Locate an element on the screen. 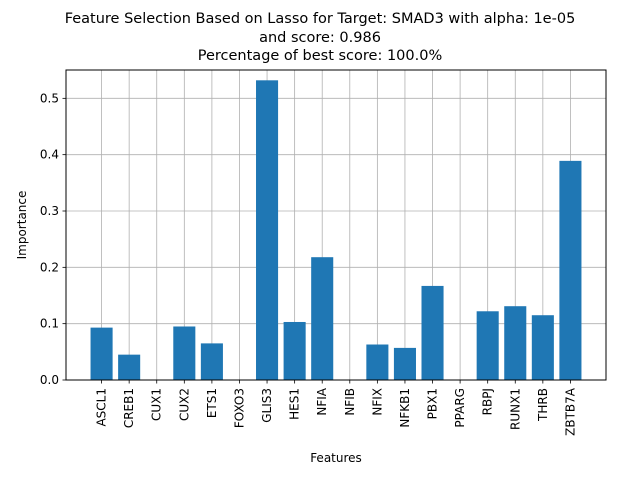 The image size is (640, 480). bar-ets1 is located at coordinates (211, 361).